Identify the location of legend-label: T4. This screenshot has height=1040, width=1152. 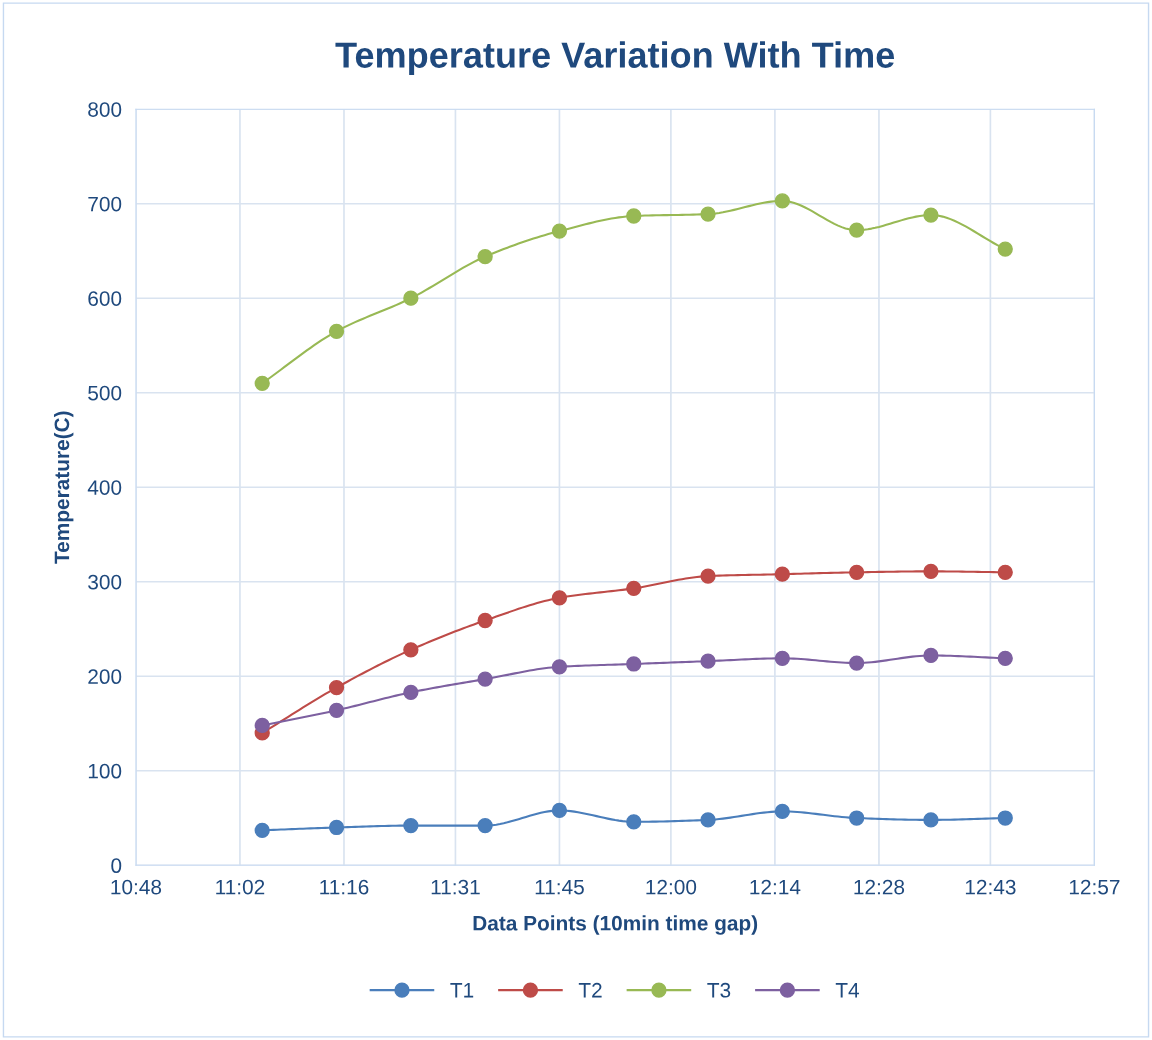
(847, 990).